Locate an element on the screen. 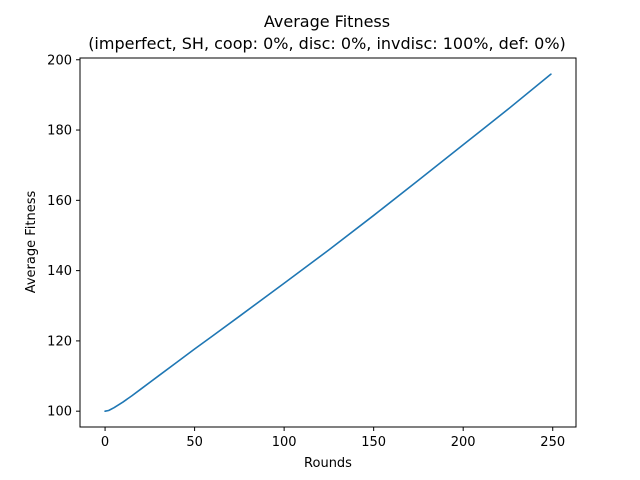  x-tick-label: 250 is located at coordinates (552, 442).